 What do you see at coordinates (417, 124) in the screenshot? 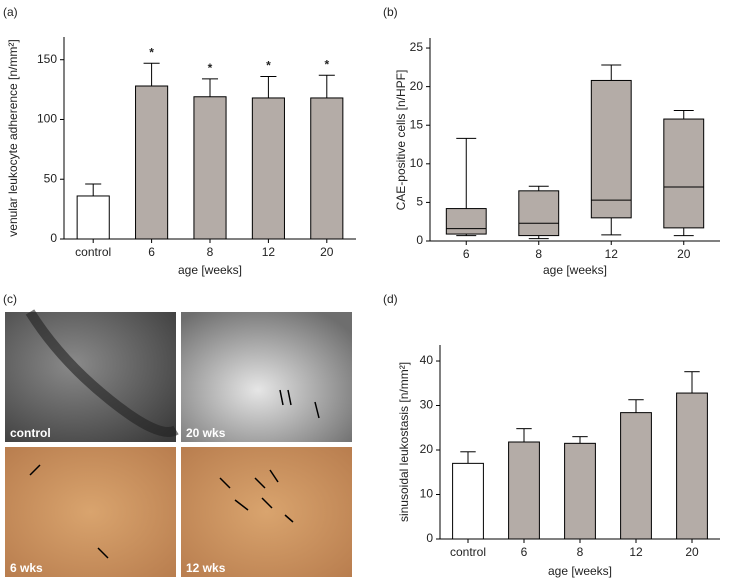
I see `y-tick-label: 15` at bounding box center [417, 124].